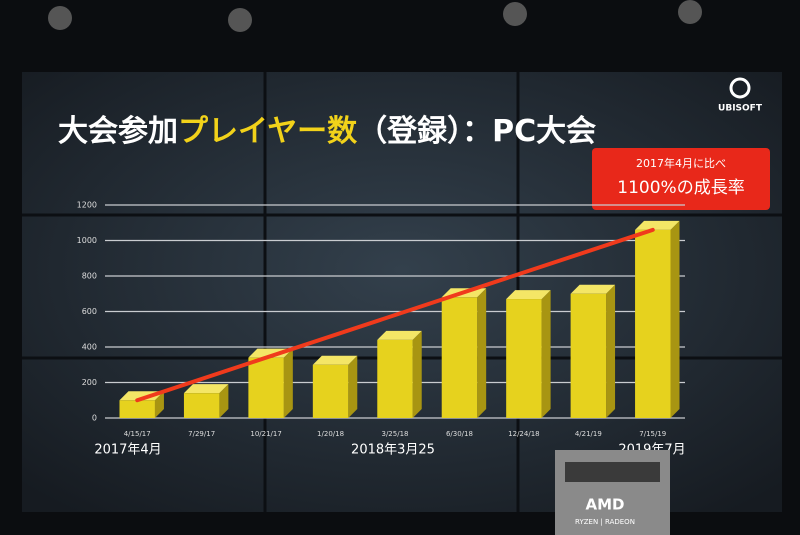  What do you see at coordinates (612, 472) in the screenshot?
I see `drive-bay` at bounding box center [612, 472].